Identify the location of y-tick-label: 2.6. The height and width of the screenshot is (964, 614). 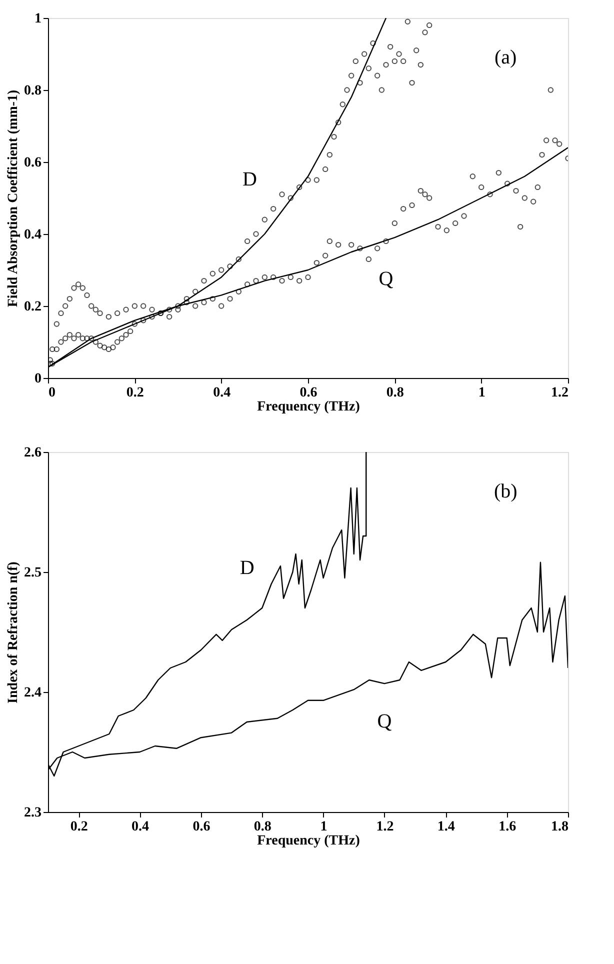
(33, 453).